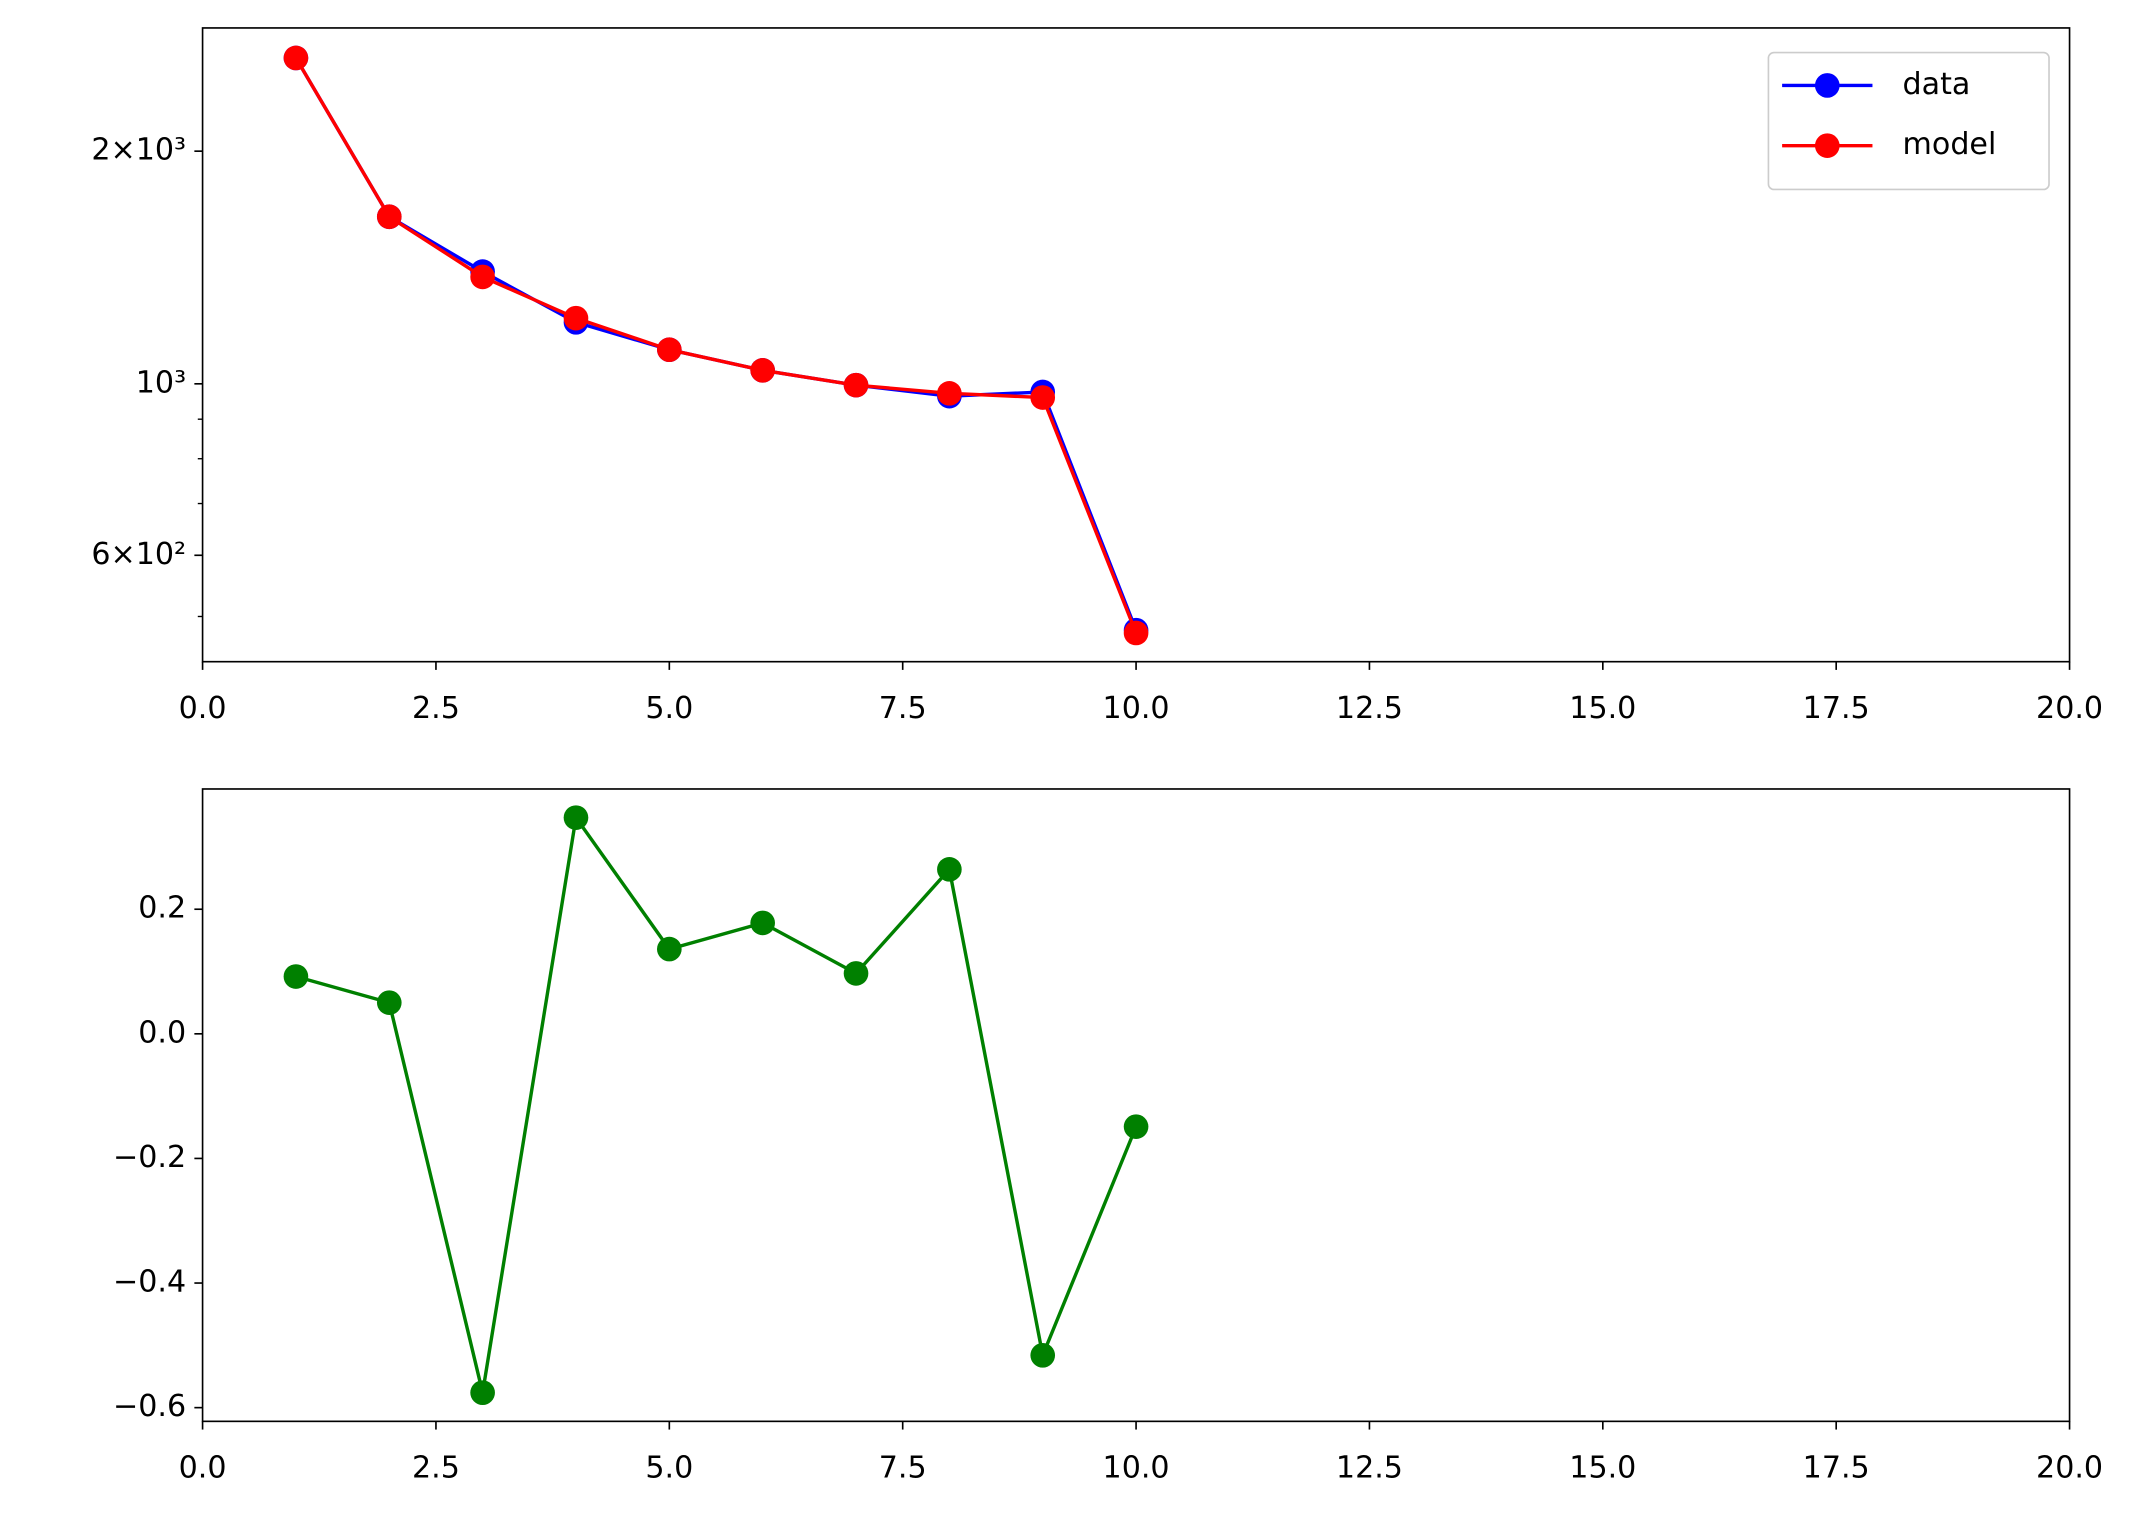  What do you see at coordinates (1950, 144) in the screenshot?
I see `legend-label: model` at bounding box center [1950, 144].